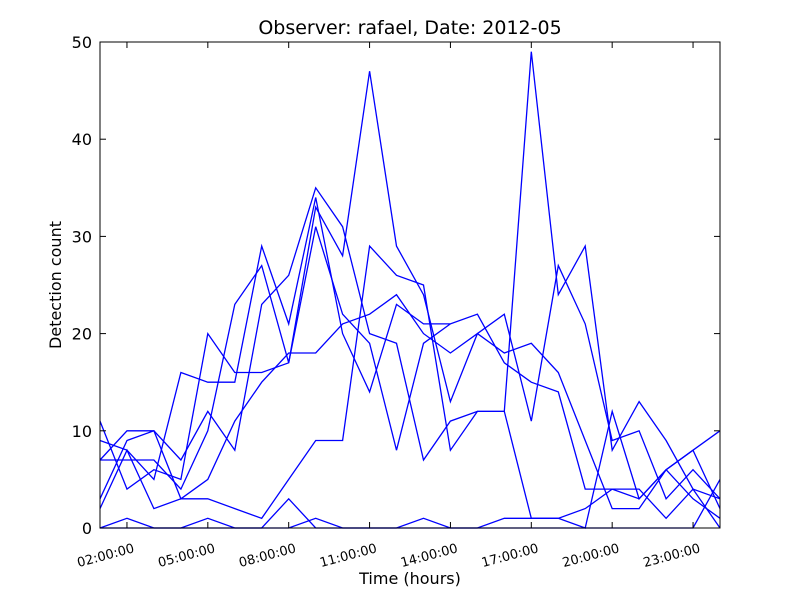 The width and height of the screenshot is (800, 600). I want to click on chart-title: Observer: rafael, Date: 2012-05, so click(409, 28).